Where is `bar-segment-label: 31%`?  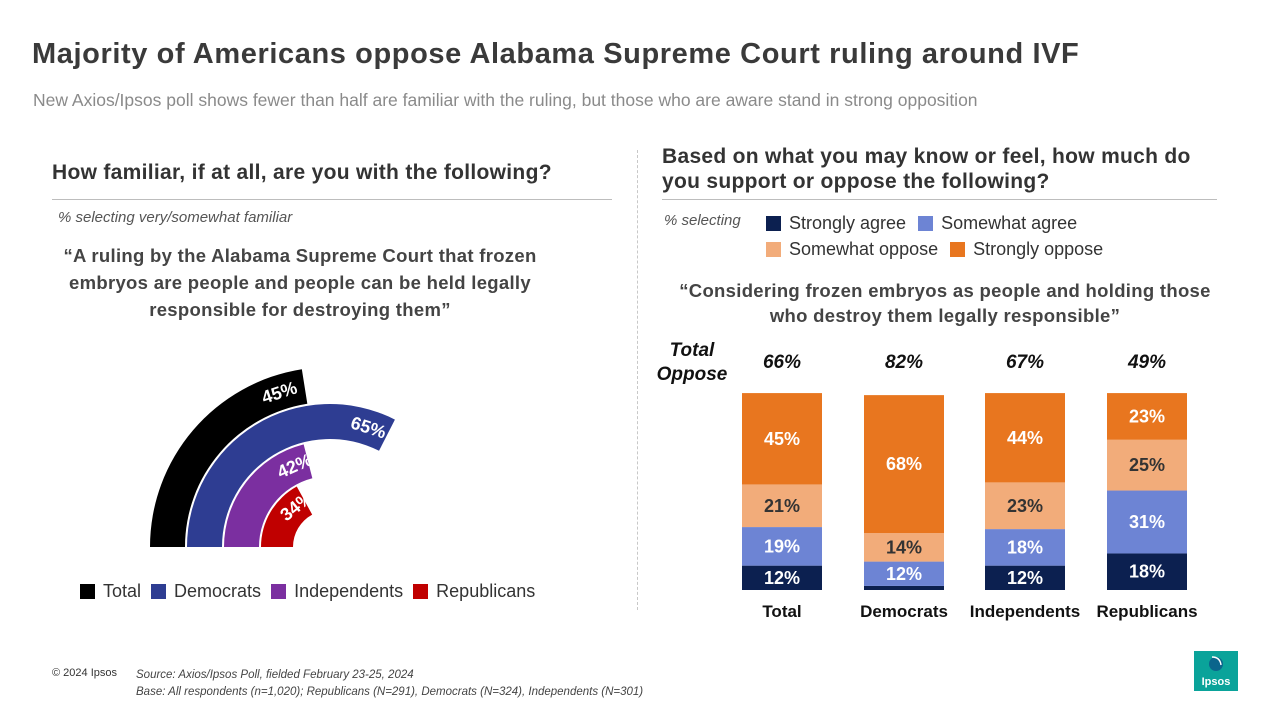 bar-segment-label: 31% is located at coordinates (1147, 522).